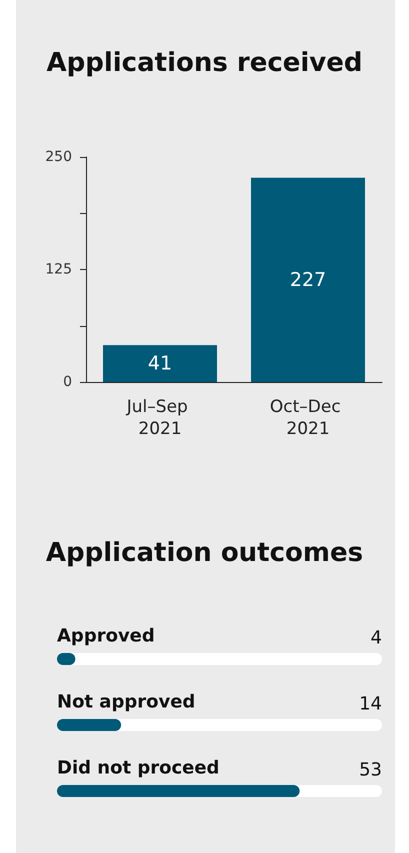  Describe the element at coordinates (126, 702) in the screenshot. I see `y-tick-label: Not approved` at that location.